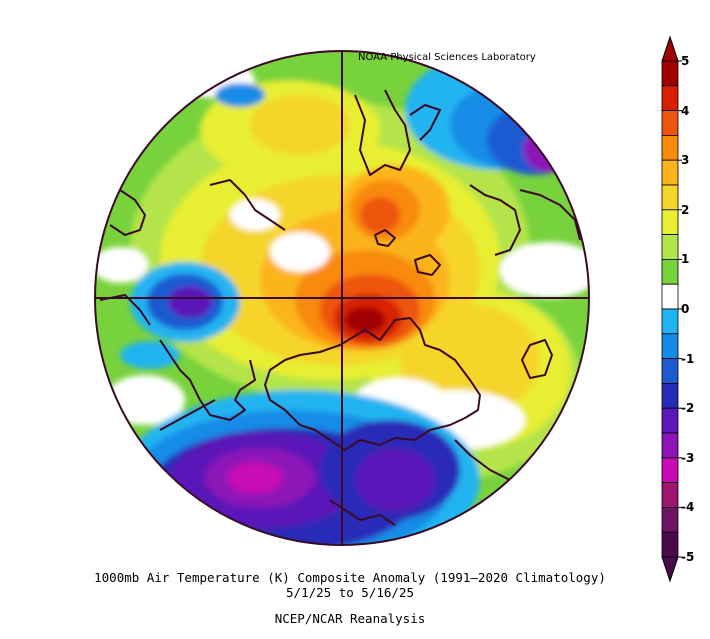 The image size is (710, 639). Describe the element at coordinates (688, 358) in the screenshot. I see `colorbar-label: -1` at that location.